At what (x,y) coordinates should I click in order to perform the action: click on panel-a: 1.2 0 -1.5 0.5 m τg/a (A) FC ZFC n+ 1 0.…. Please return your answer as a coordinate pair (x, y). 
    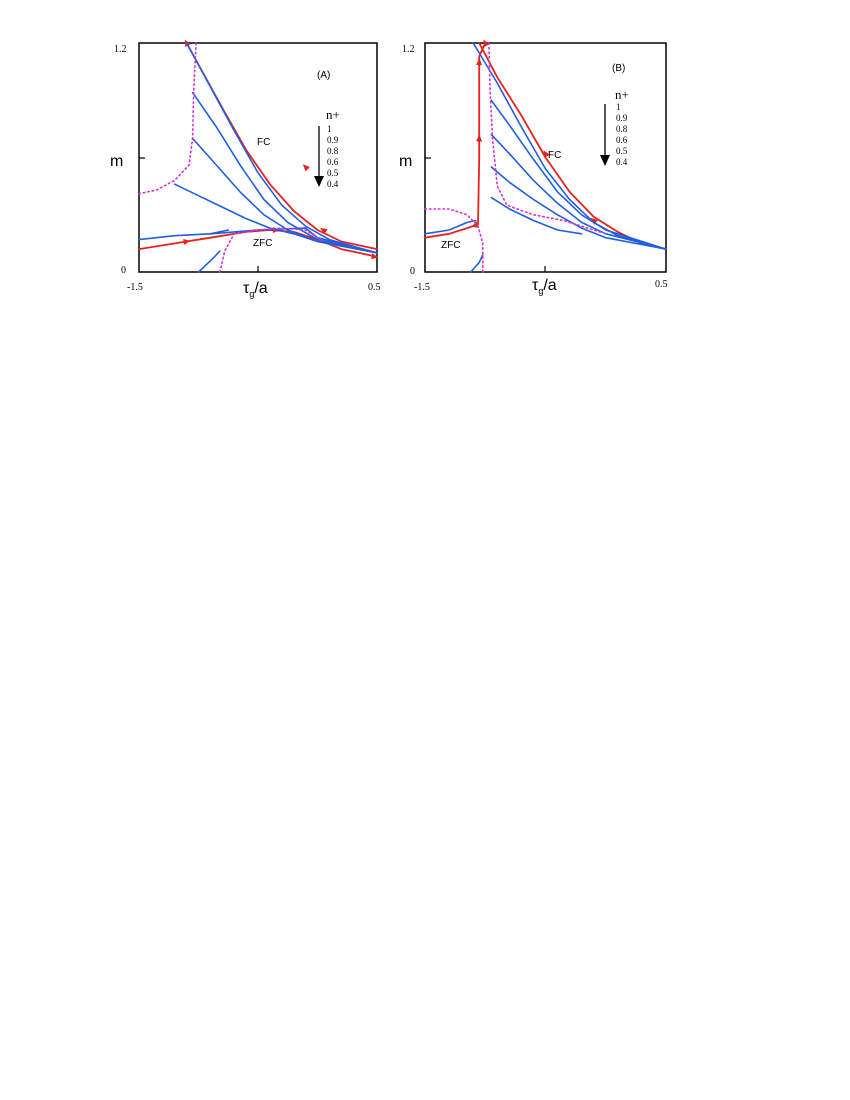
    Looking at the image, I should click on (245, 169).